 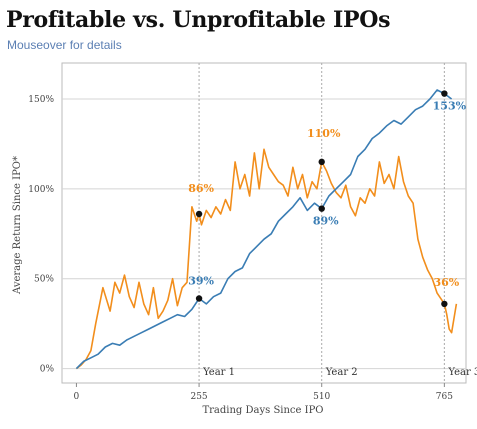 What do you see at coordinates (450, 106) in the screenshot?
I see `data-label: 153%` at bounding box center [450, 106].